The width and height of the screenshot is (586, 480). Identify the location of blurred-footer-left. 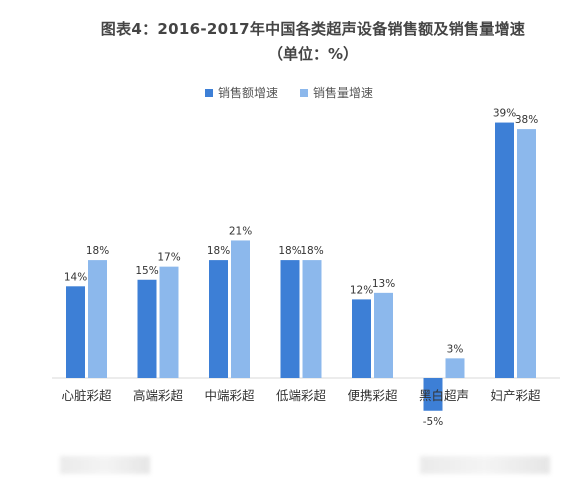
(105, 465).